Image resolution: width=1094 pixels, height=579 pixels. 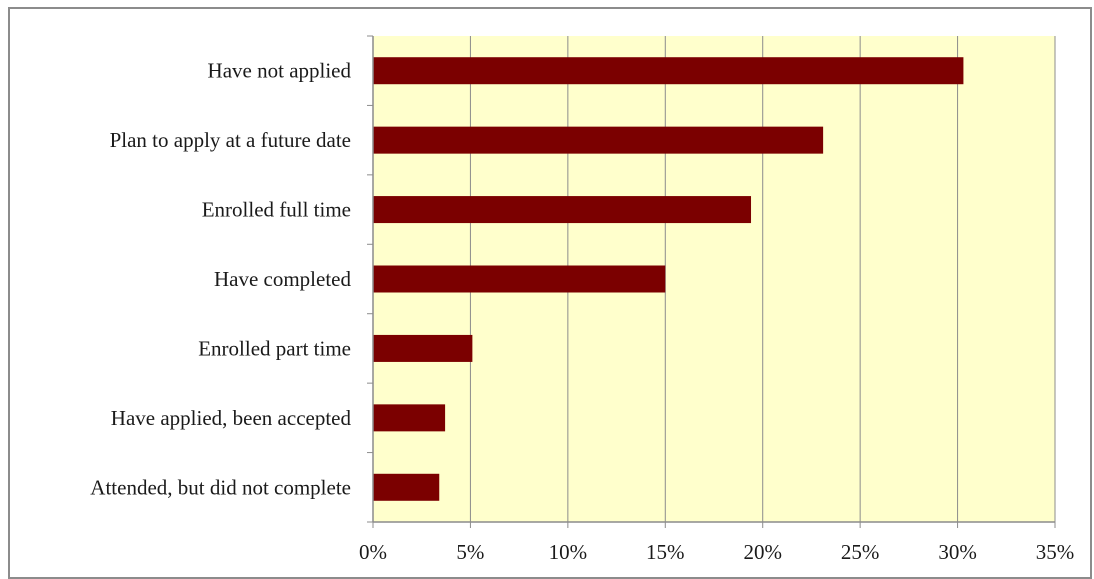 What do you see at coordinates (568, 552) in the screenshot?
I see `x-tick-label: 10%` at bounding box center [568, 552].